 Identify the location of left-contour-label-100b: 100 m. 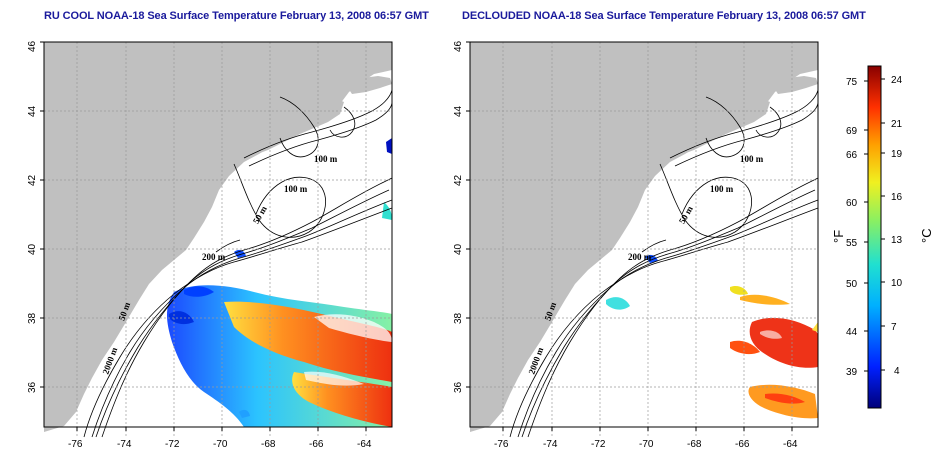
(296, 189).